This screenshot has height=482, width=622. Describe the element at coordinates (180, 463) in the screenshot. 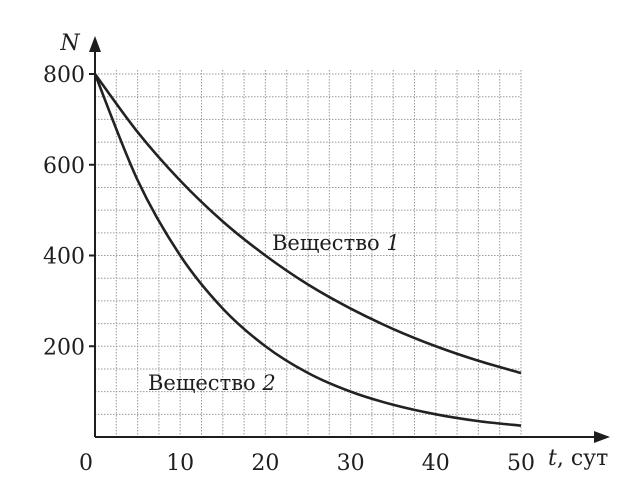

I see `x-tick-label: 10` at that location.